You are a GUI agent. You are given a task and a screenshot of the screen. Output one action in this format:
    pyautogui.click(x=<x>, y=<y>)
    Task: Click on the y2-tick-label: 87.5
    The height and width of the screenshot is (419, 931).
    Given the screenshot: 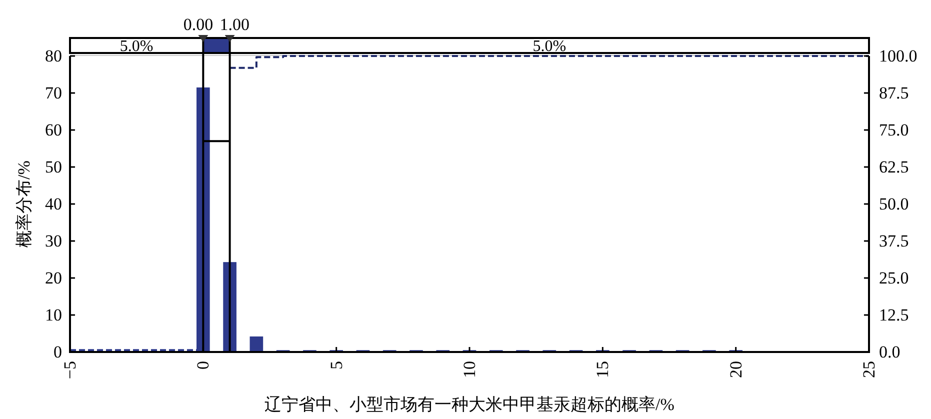 What is the action you would take?
    pyautogui.click(x=894, y=93)
    